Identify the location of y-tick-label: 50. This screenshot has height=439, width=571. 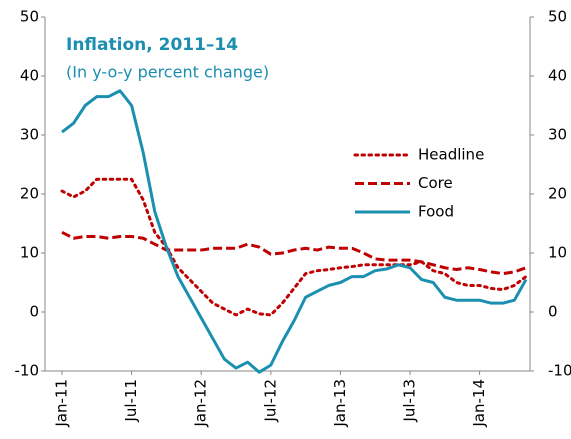
(29, 17).